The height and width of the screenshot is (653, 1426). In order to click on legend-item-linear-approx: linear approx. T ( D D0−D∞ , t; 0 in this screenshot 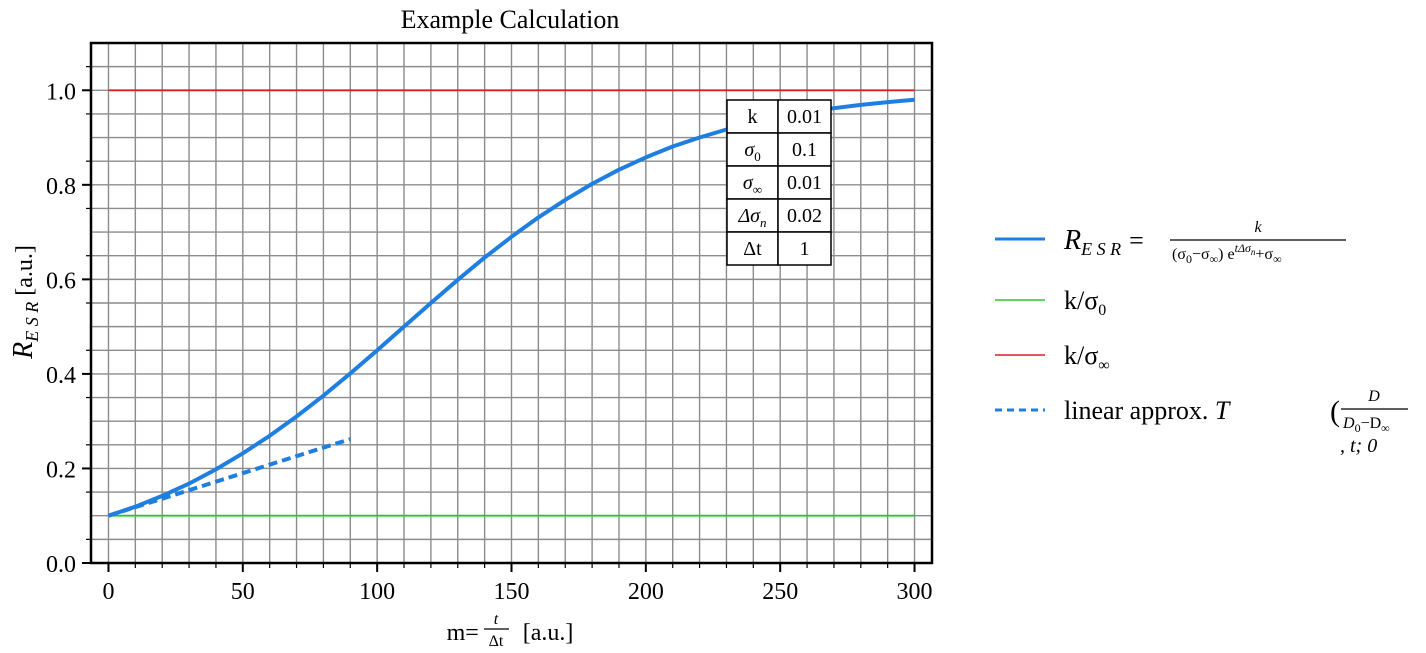, I will do `click(1201, 422)`.